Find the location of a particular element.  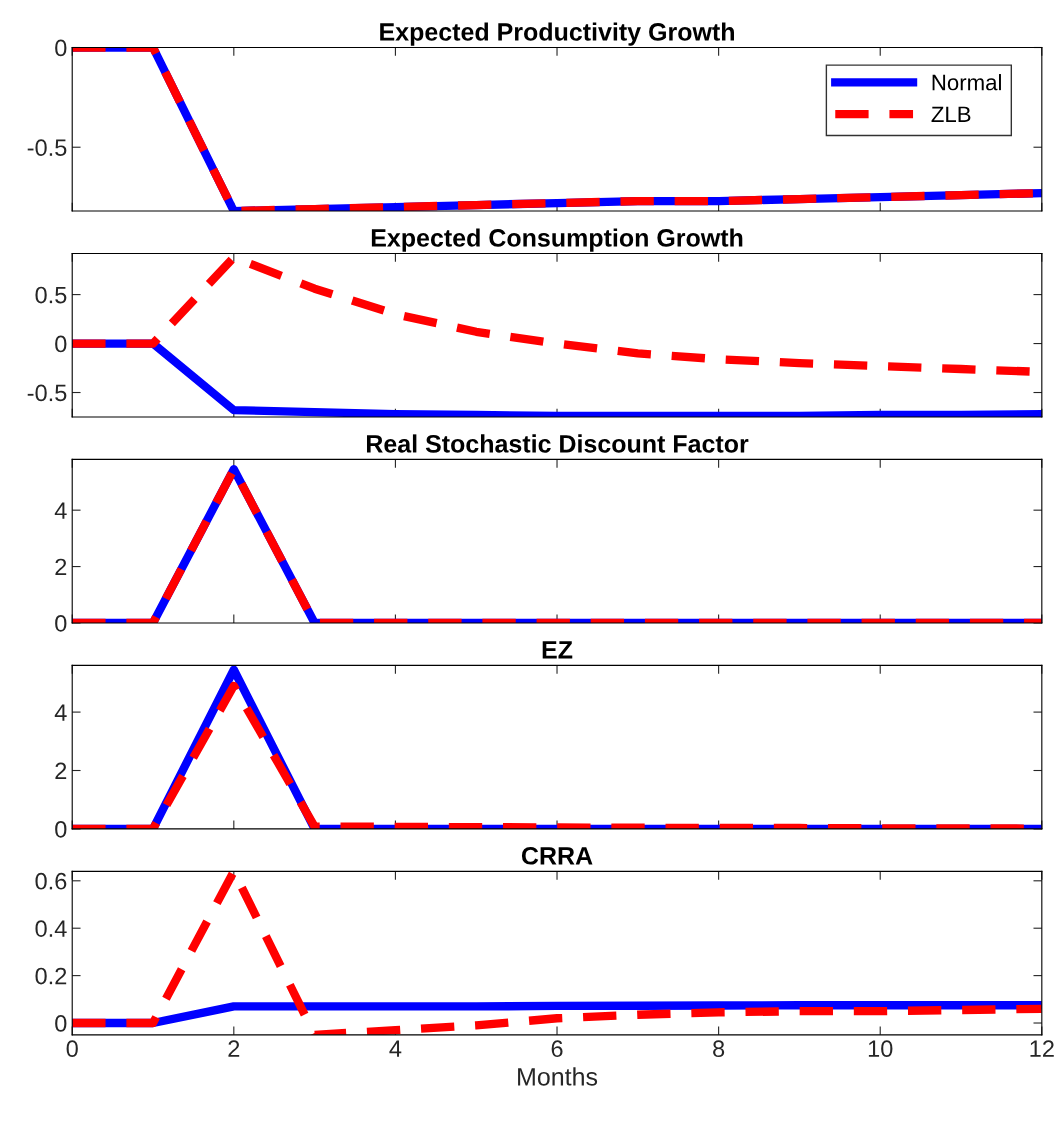

y-tick-label: 0.2 is located at coordinates (51, 976).